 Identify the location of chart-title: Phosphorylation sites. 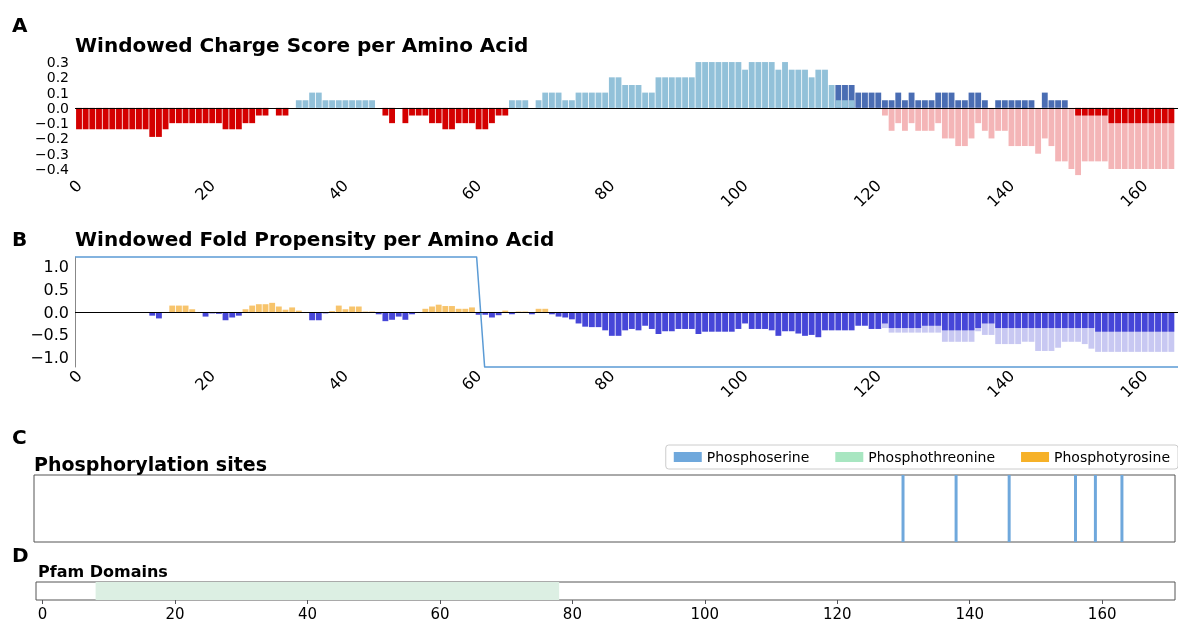
(150, 463).